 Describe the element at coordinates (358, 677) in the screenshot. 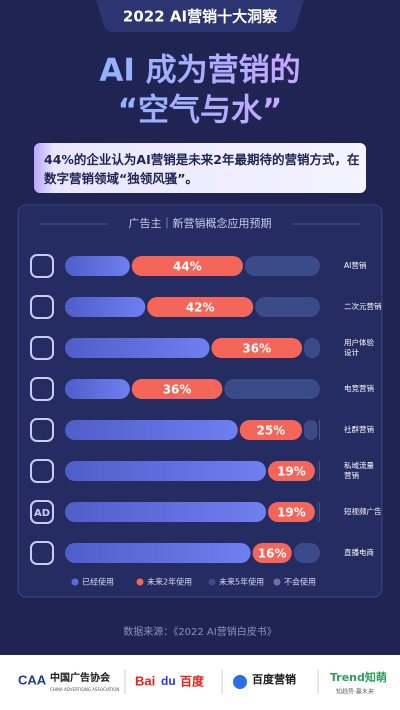

I see `logo-text: Trend知萌` at that location.